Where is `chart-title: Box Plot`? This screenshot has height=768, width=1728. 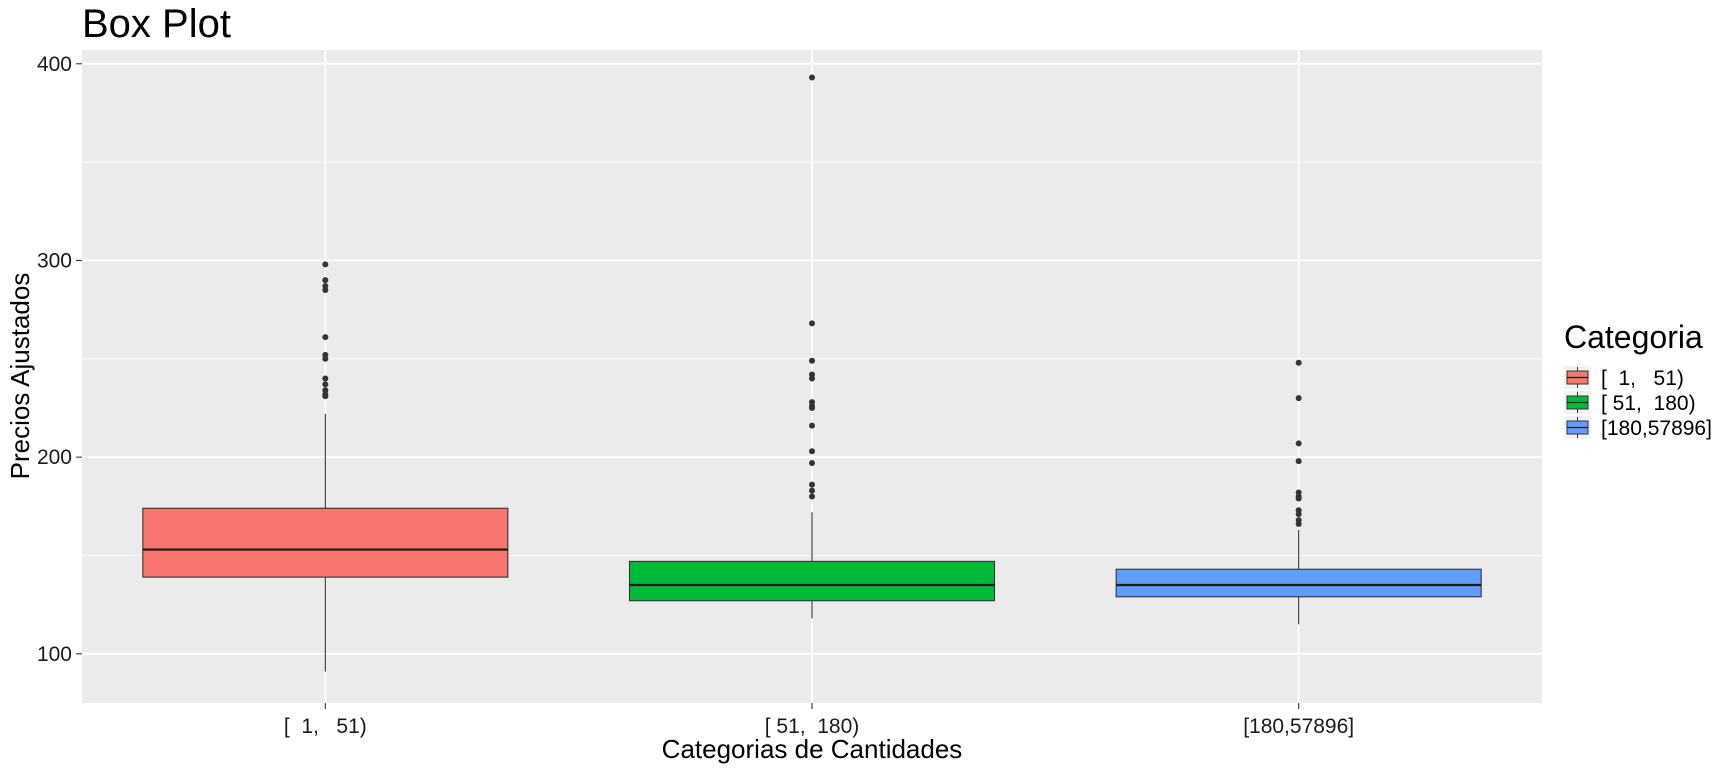
chart-title: Box Plot is located at coordinates (156, 24).